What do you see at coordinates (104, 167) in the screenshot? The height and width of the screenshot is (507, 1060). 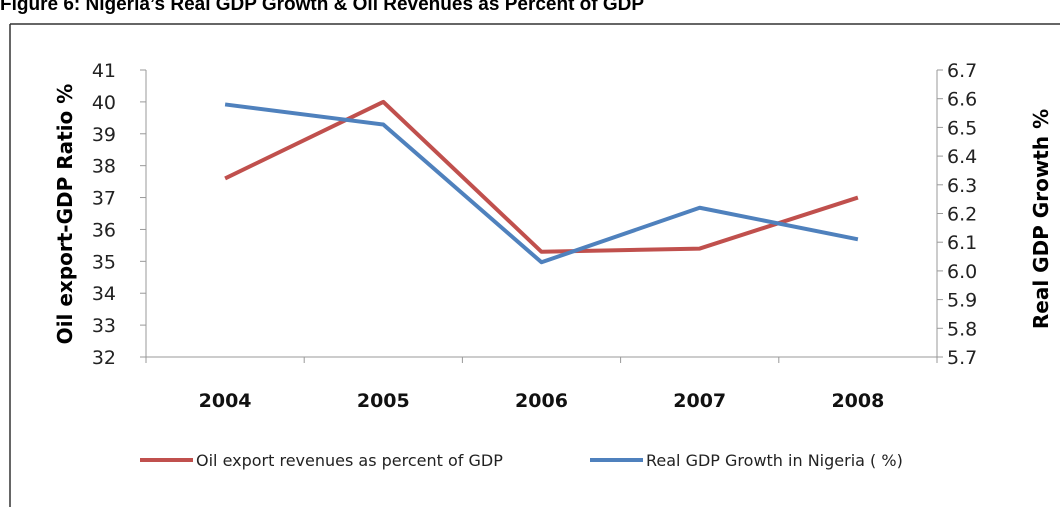 I see `left-tick-label: 38` at bounding box center [104, 167].